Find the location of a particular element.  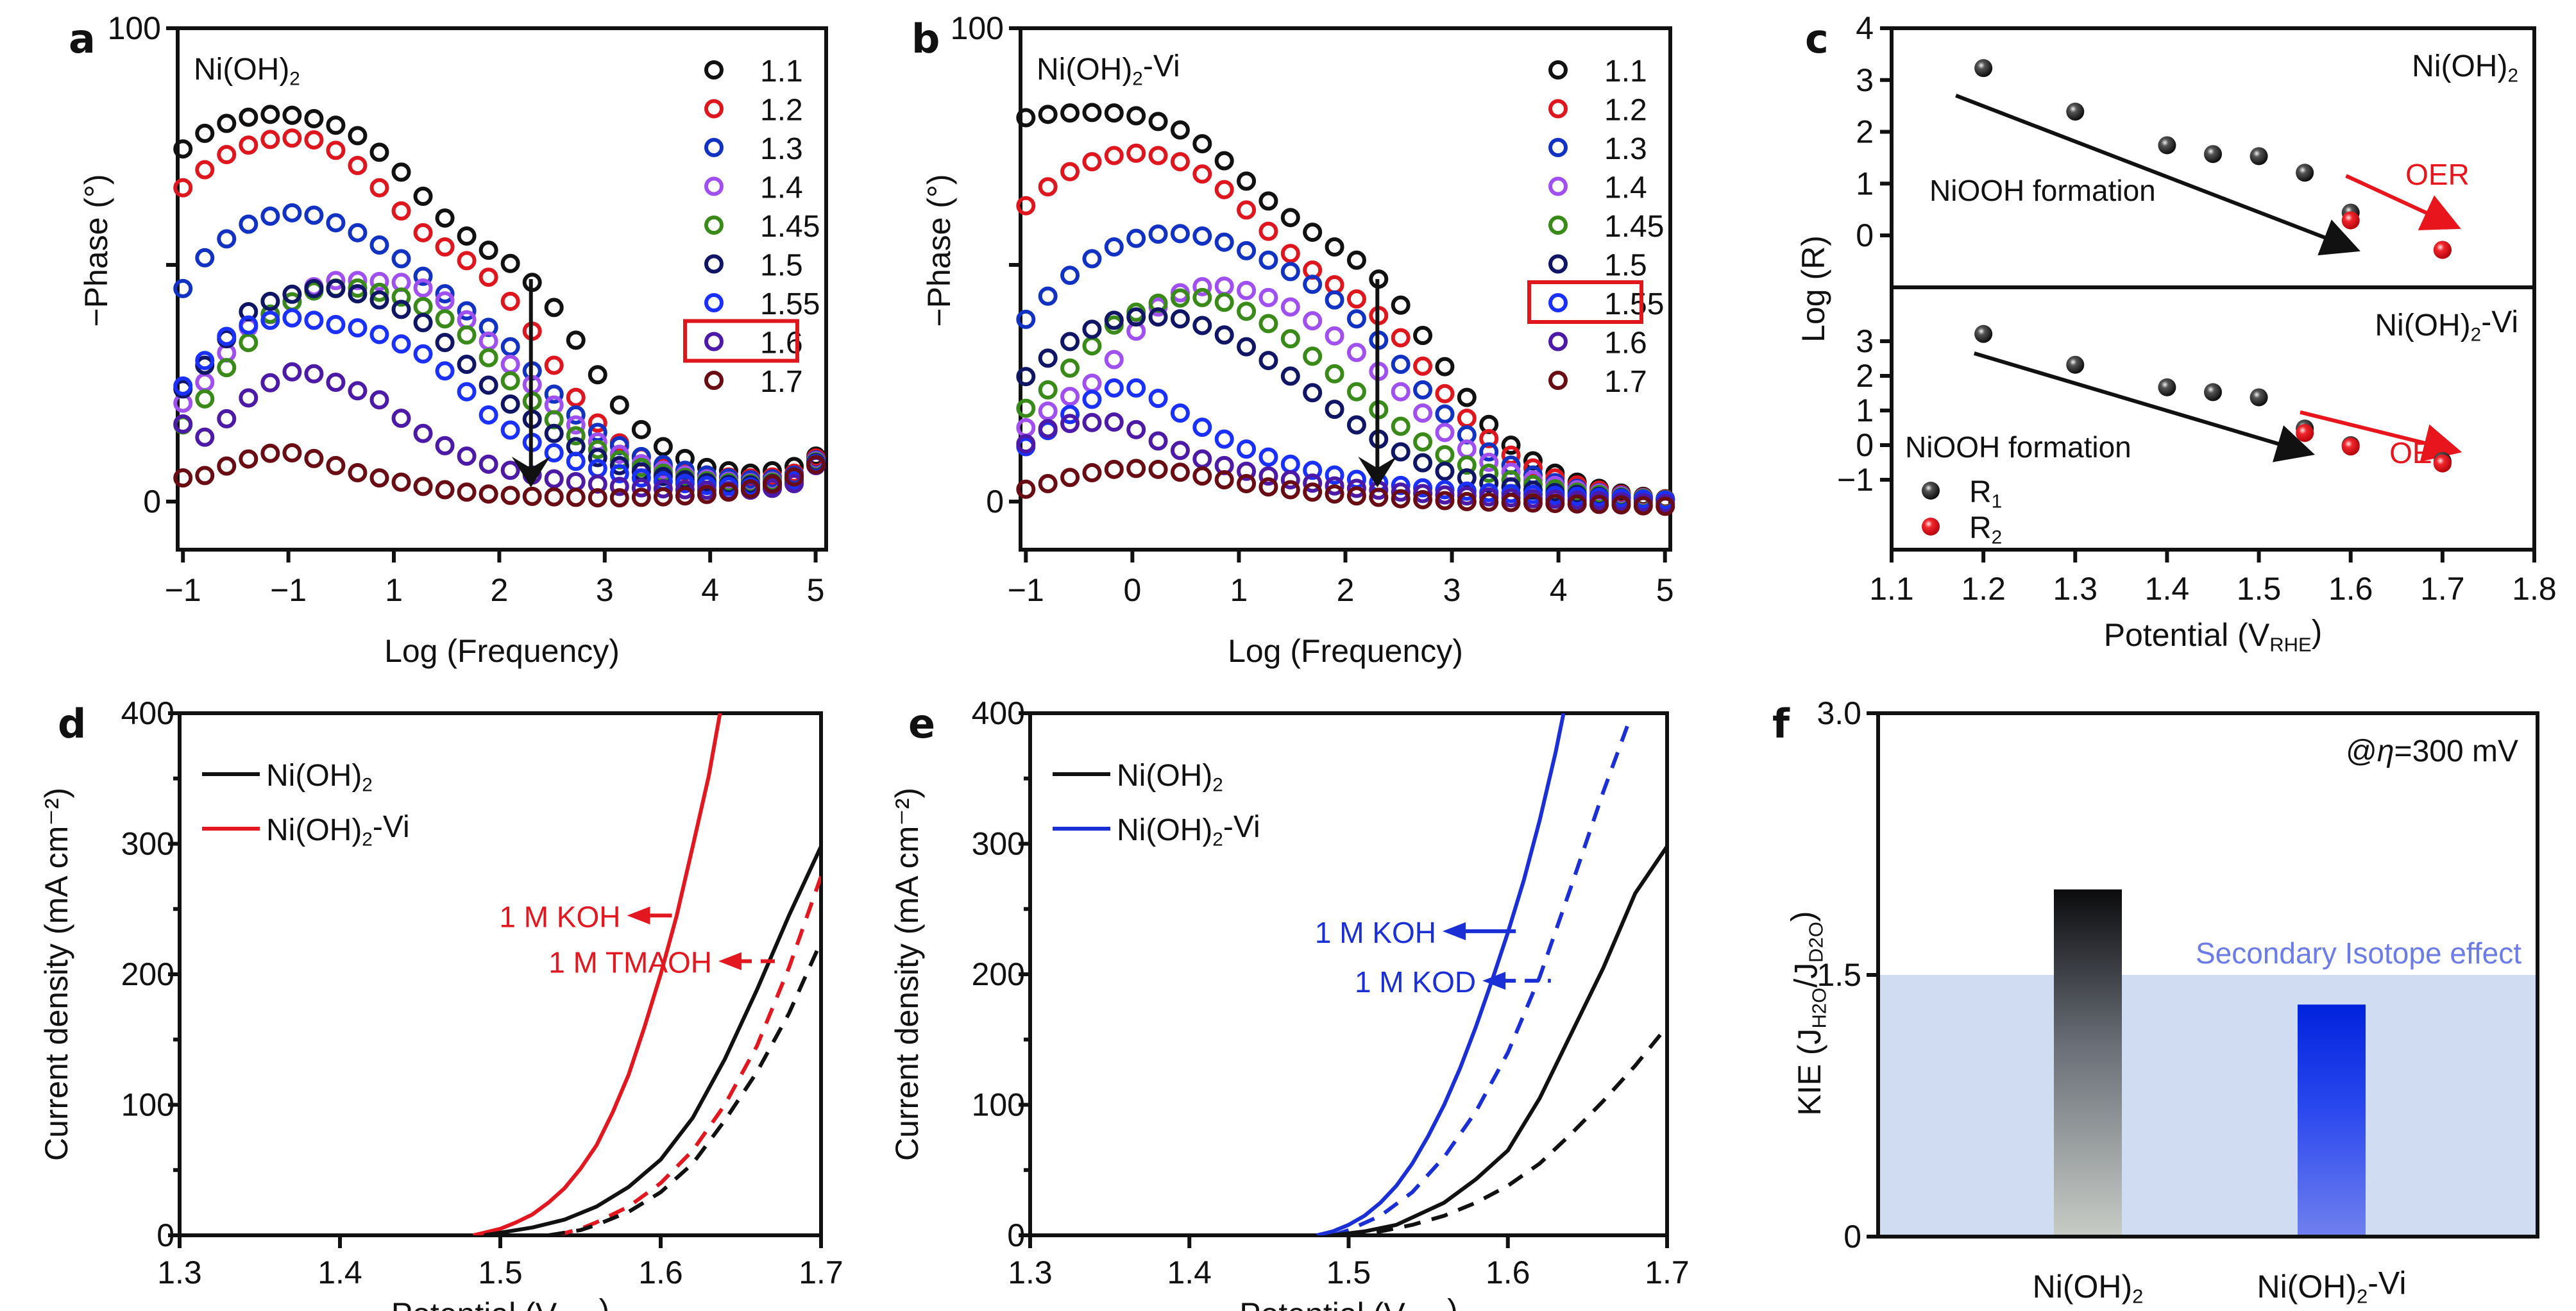

highlight-box is located at coordinates (741, 341).